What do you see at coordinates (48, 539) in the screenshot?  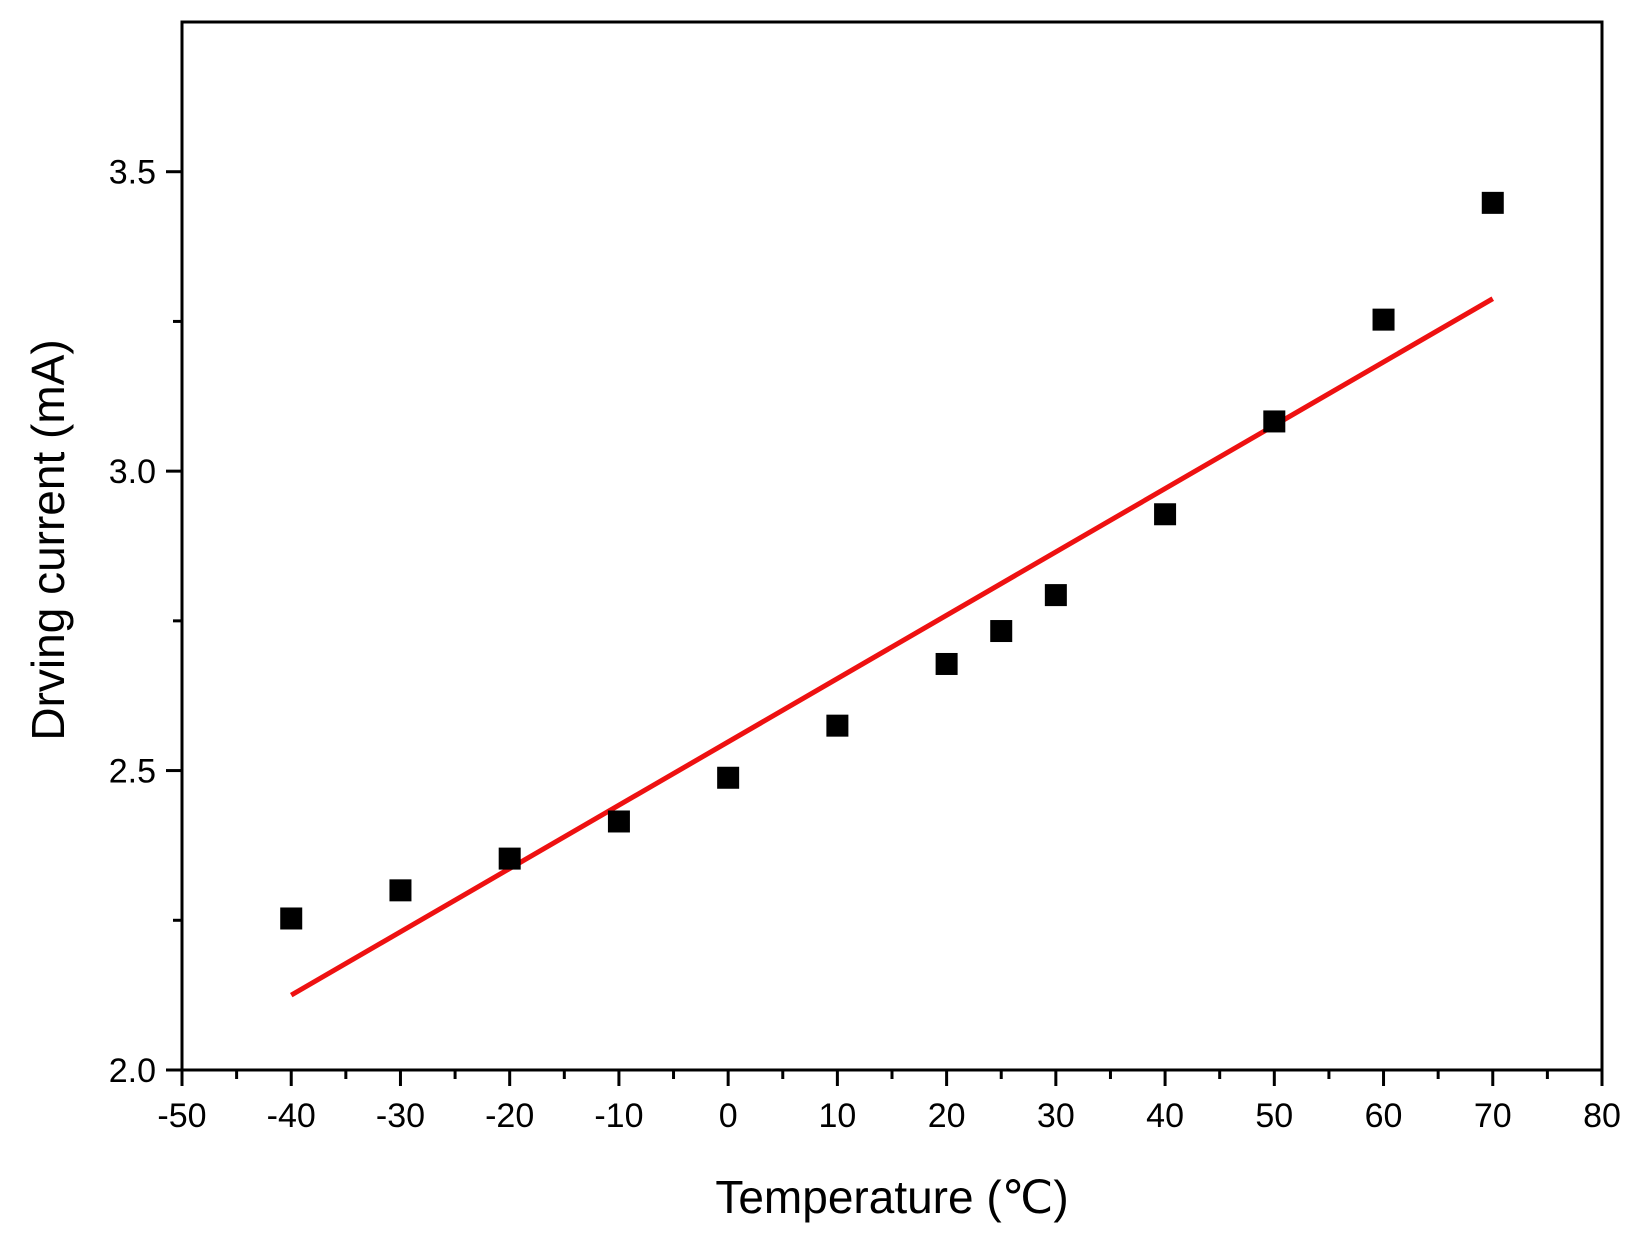 I see `y-axis-title: Drving current (mA)` at bounding box center [48, 539].